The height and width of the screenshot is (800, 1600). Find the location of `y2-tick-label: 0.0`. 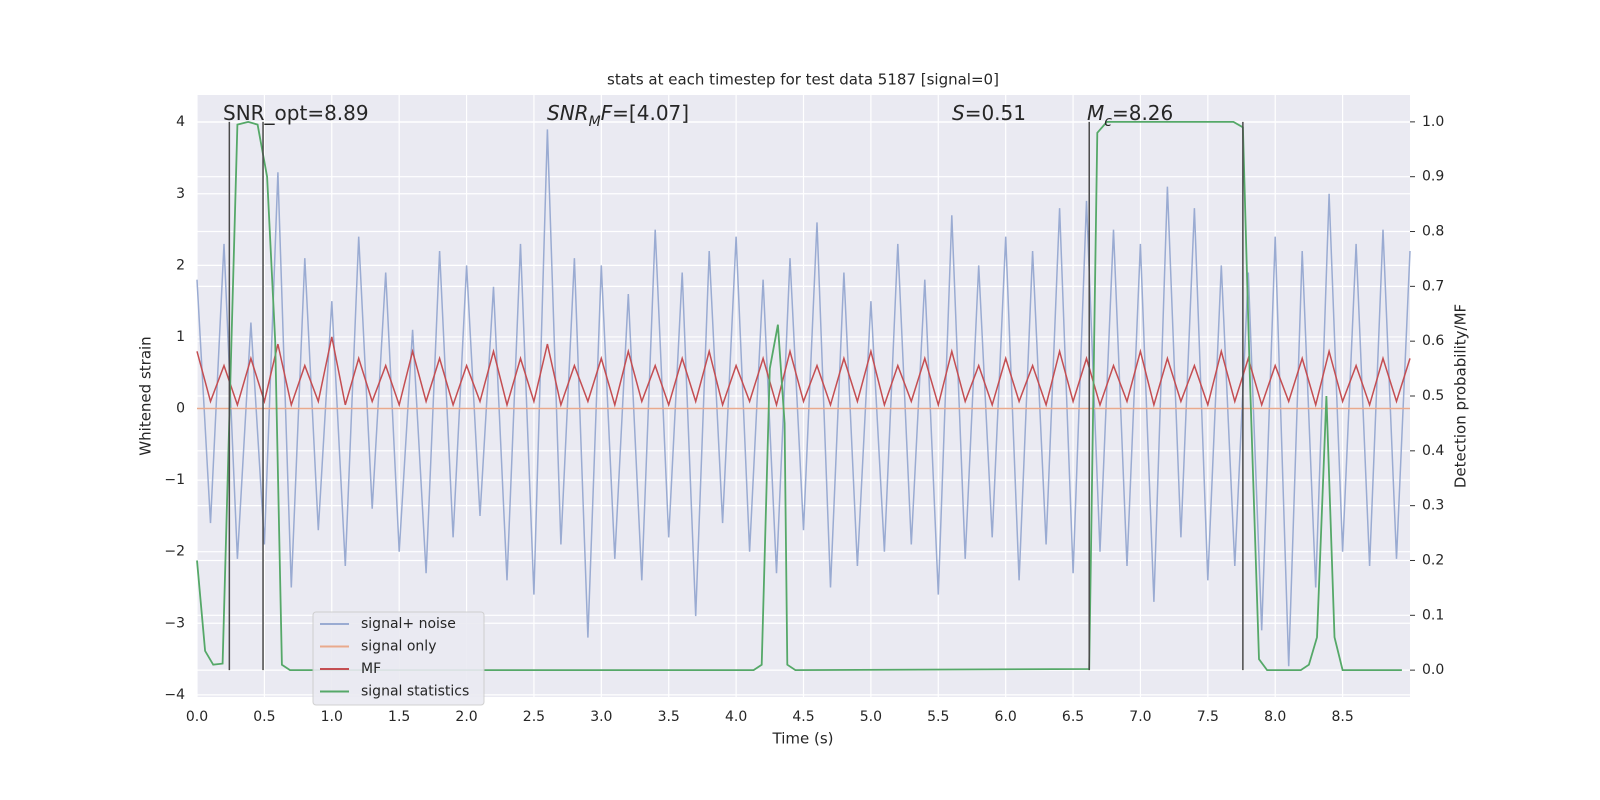

y2-tick-label: 0.0 is located at coordinates (1433, 670).